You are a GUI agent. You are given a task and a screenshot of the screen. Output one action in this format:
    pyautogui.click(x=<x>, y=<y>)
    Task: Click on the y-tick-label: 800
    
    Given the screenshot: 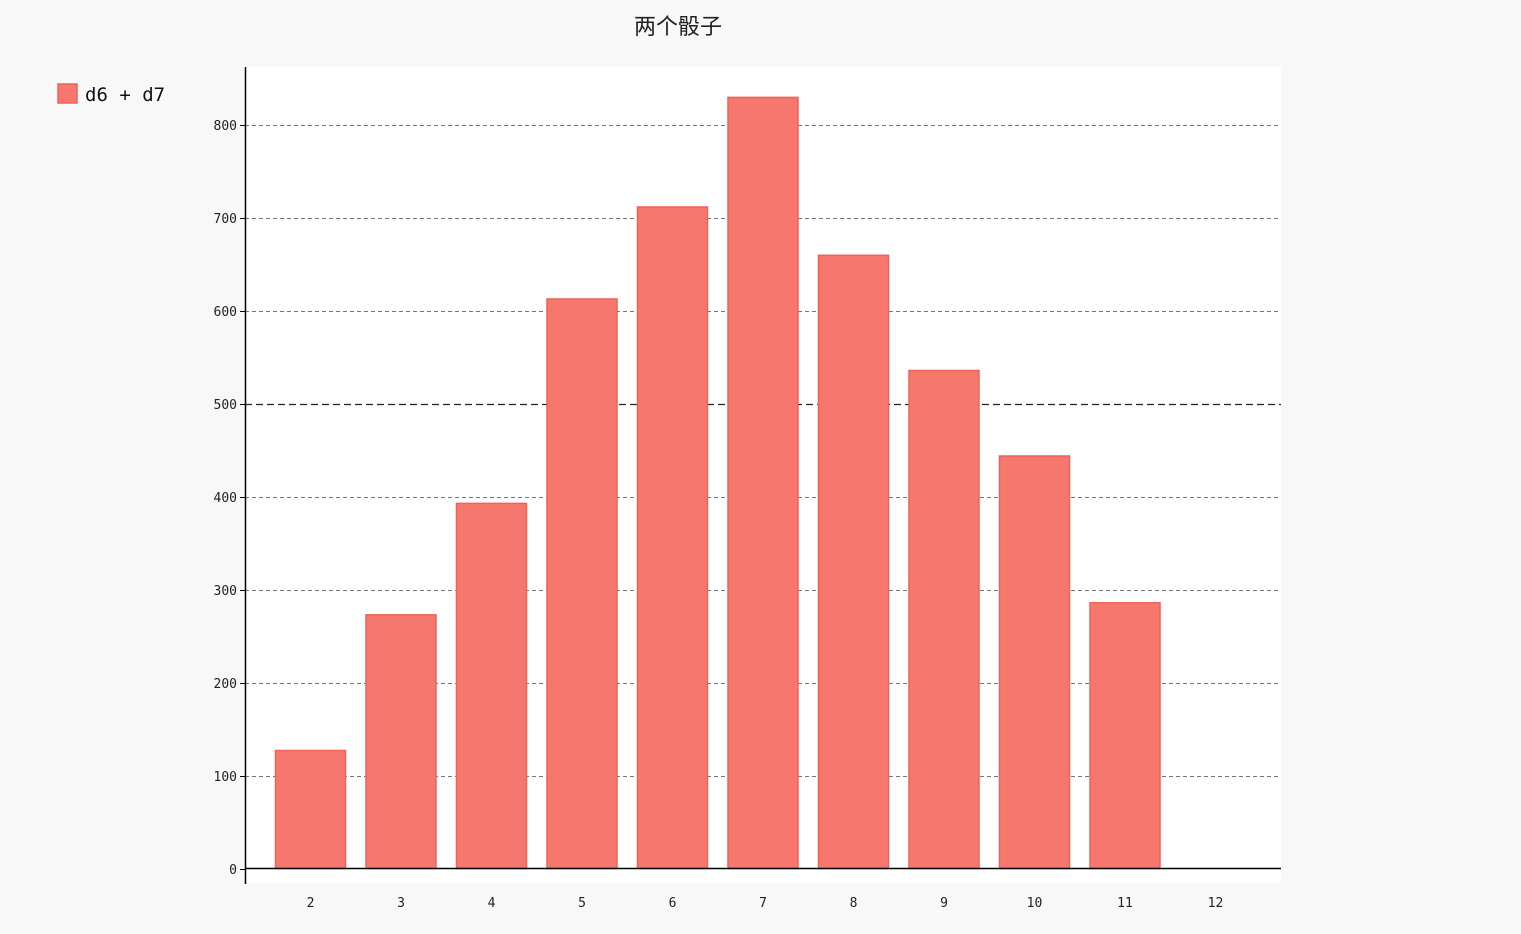 What is the action you would take?
    pyautogui.click(x=225, y=126)
    